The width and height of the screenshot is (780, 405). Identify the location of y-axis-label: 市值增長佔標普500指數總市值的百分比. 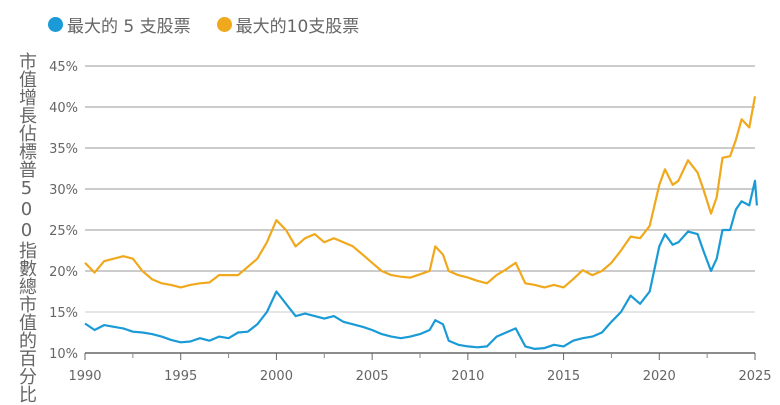
(26, 227).